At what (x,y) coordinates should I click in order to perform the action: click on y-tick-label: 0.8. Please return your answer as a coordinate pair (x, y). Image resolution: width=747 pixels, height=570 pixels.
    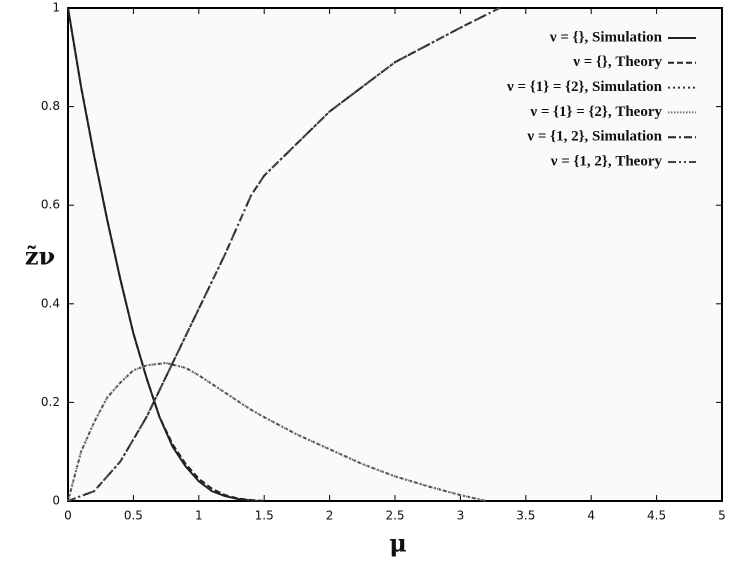
    Looking at the image, I should click on (50, 106).